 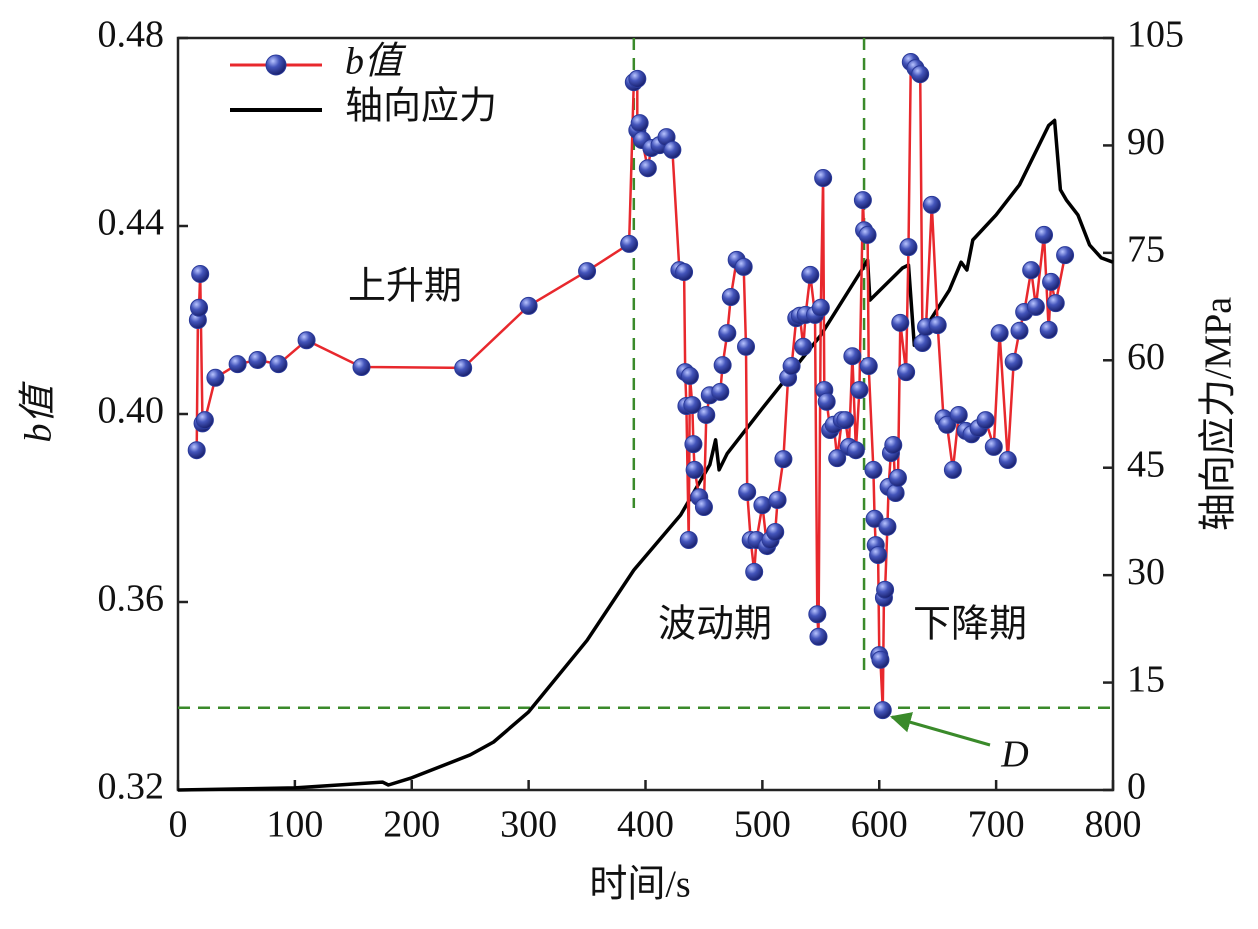 What do you see at coordinates (405, 287) in the screenshot?
I see `annotation: 上升期` at bounding box center [405, 287].